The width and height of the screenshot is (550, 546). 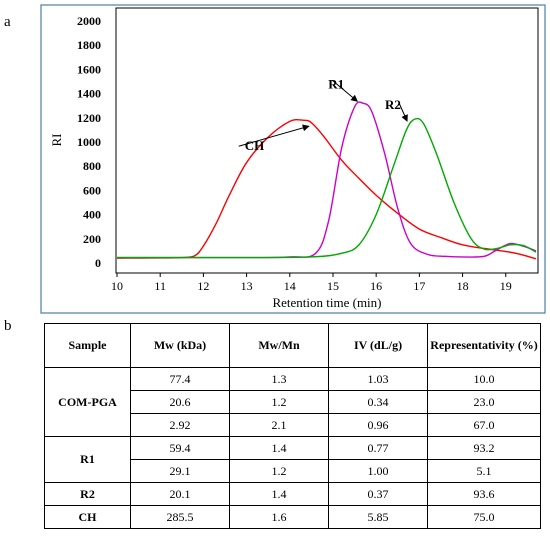 What do you see at coordinates (180, 402) in the screenshot?
I see `value-cell: 20.6` at bounding box center [180, 402].